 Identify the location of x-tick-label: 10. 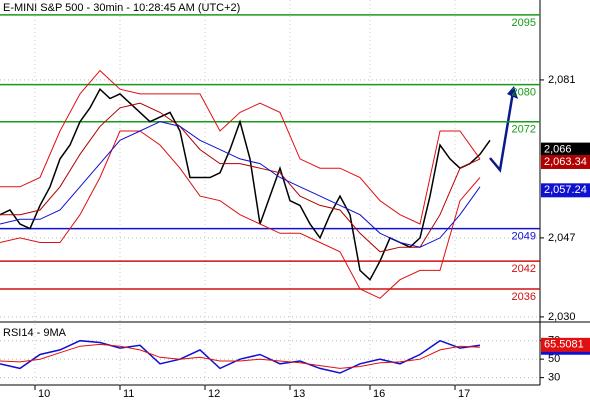
(44, 394).